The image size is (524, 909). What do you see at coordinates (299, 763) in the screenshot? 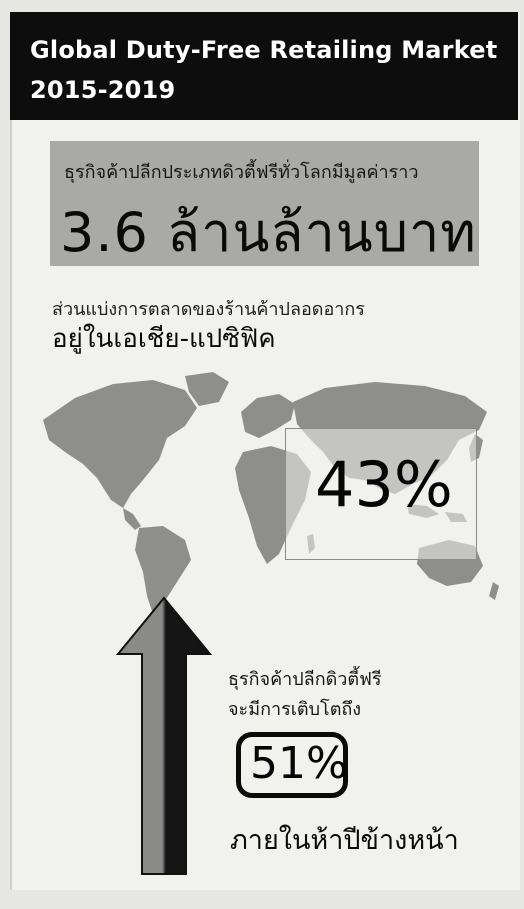
I see `growth-percent: 51%` at bounding box center [299, 763].